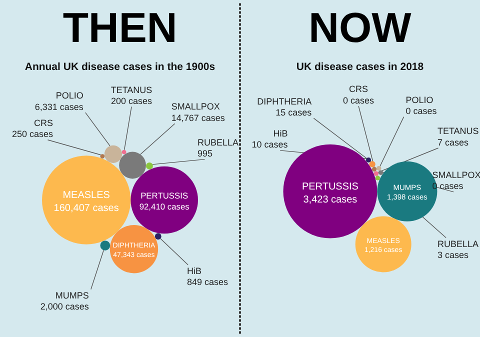  Describe the element at coordinates (65, 307) in the screenshot. I see `data-label: 2,000 cases` at that location.